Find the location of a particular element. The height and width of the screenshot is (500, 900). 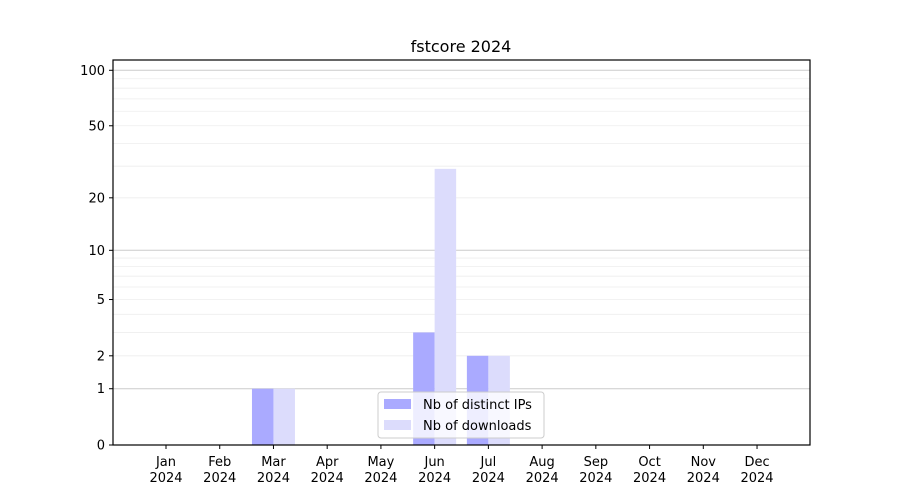

y-tick-label: 50 is located at coordinates (96, 126).